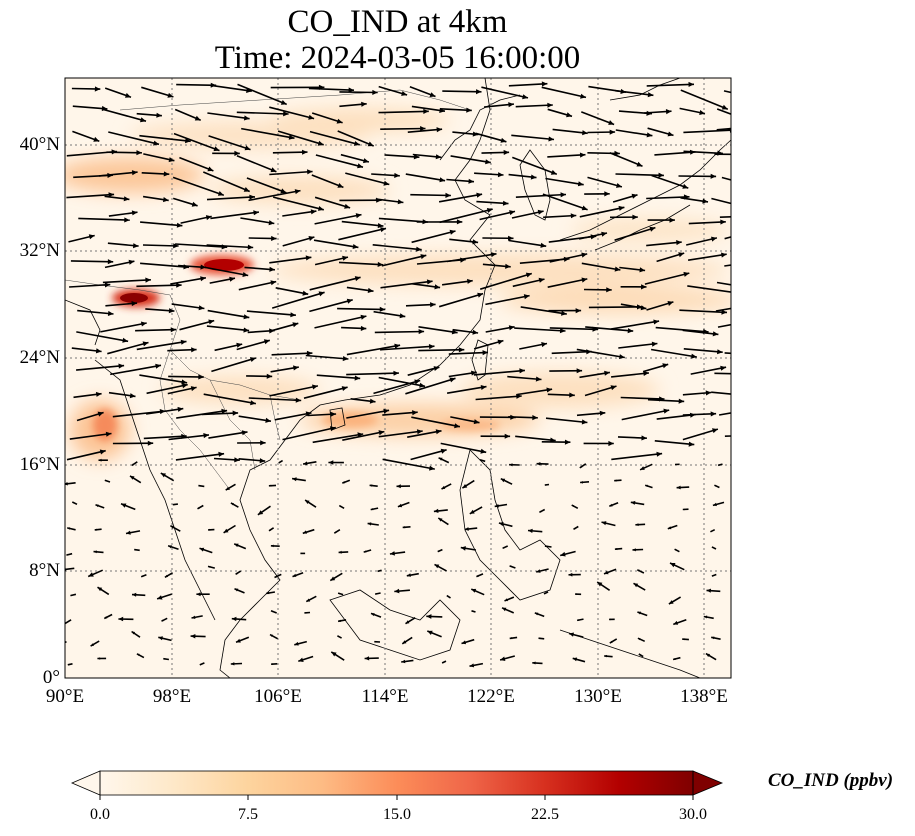  Describe the element at coordinates (172, 696) in the screenshot. I see `x-tick-label: 98°E` at that location.